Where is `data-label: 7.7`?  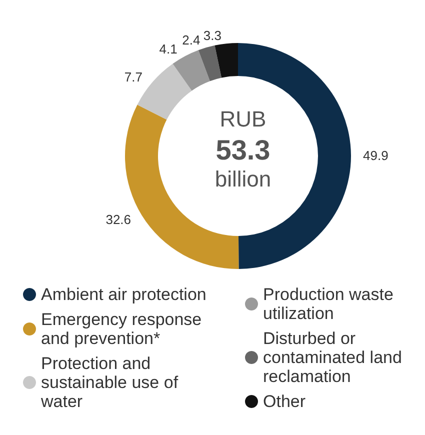
data-label: 7.7 is located at coordinates (133, 76).